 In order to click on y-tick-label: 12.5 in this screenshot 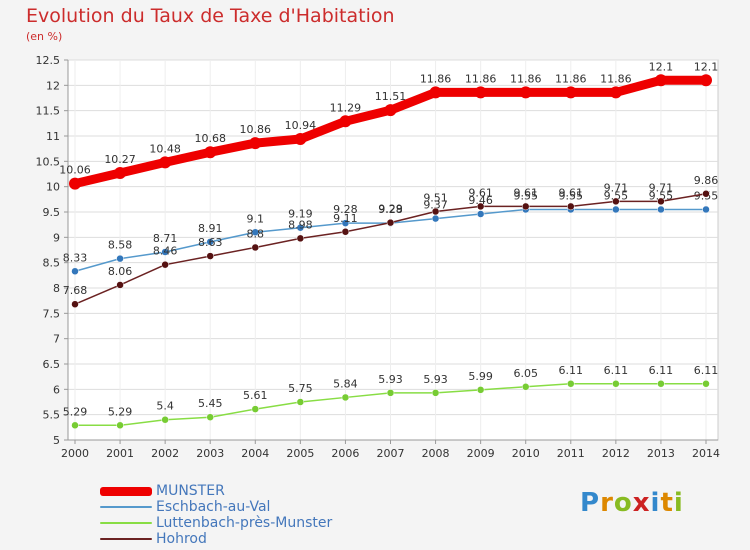, I will do `click(48, 60)`.